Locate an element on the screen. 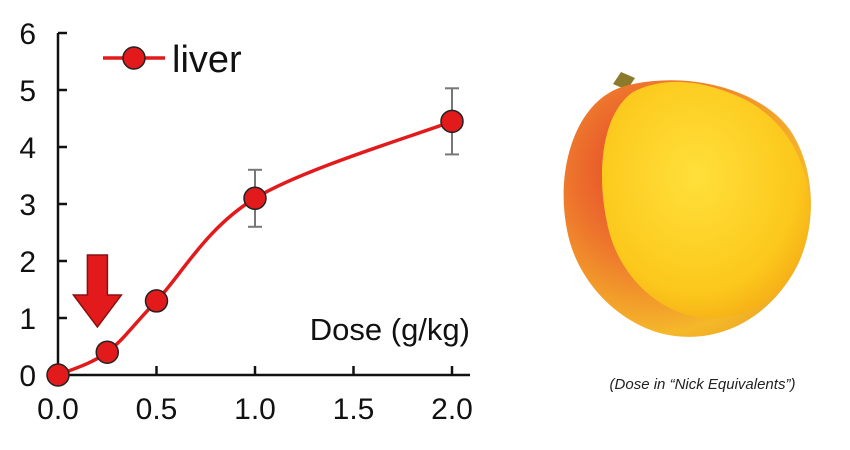 This screenshot has height=450, width=850. y-tick-label: 0 is located at coordinates (27, 376).